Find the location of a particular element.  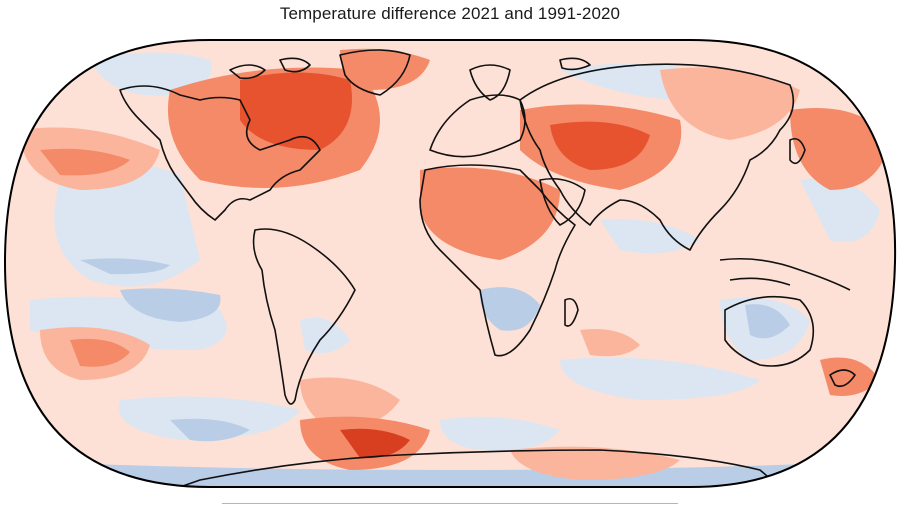

cool-indian-ocean is located at coordinates (650, 236).